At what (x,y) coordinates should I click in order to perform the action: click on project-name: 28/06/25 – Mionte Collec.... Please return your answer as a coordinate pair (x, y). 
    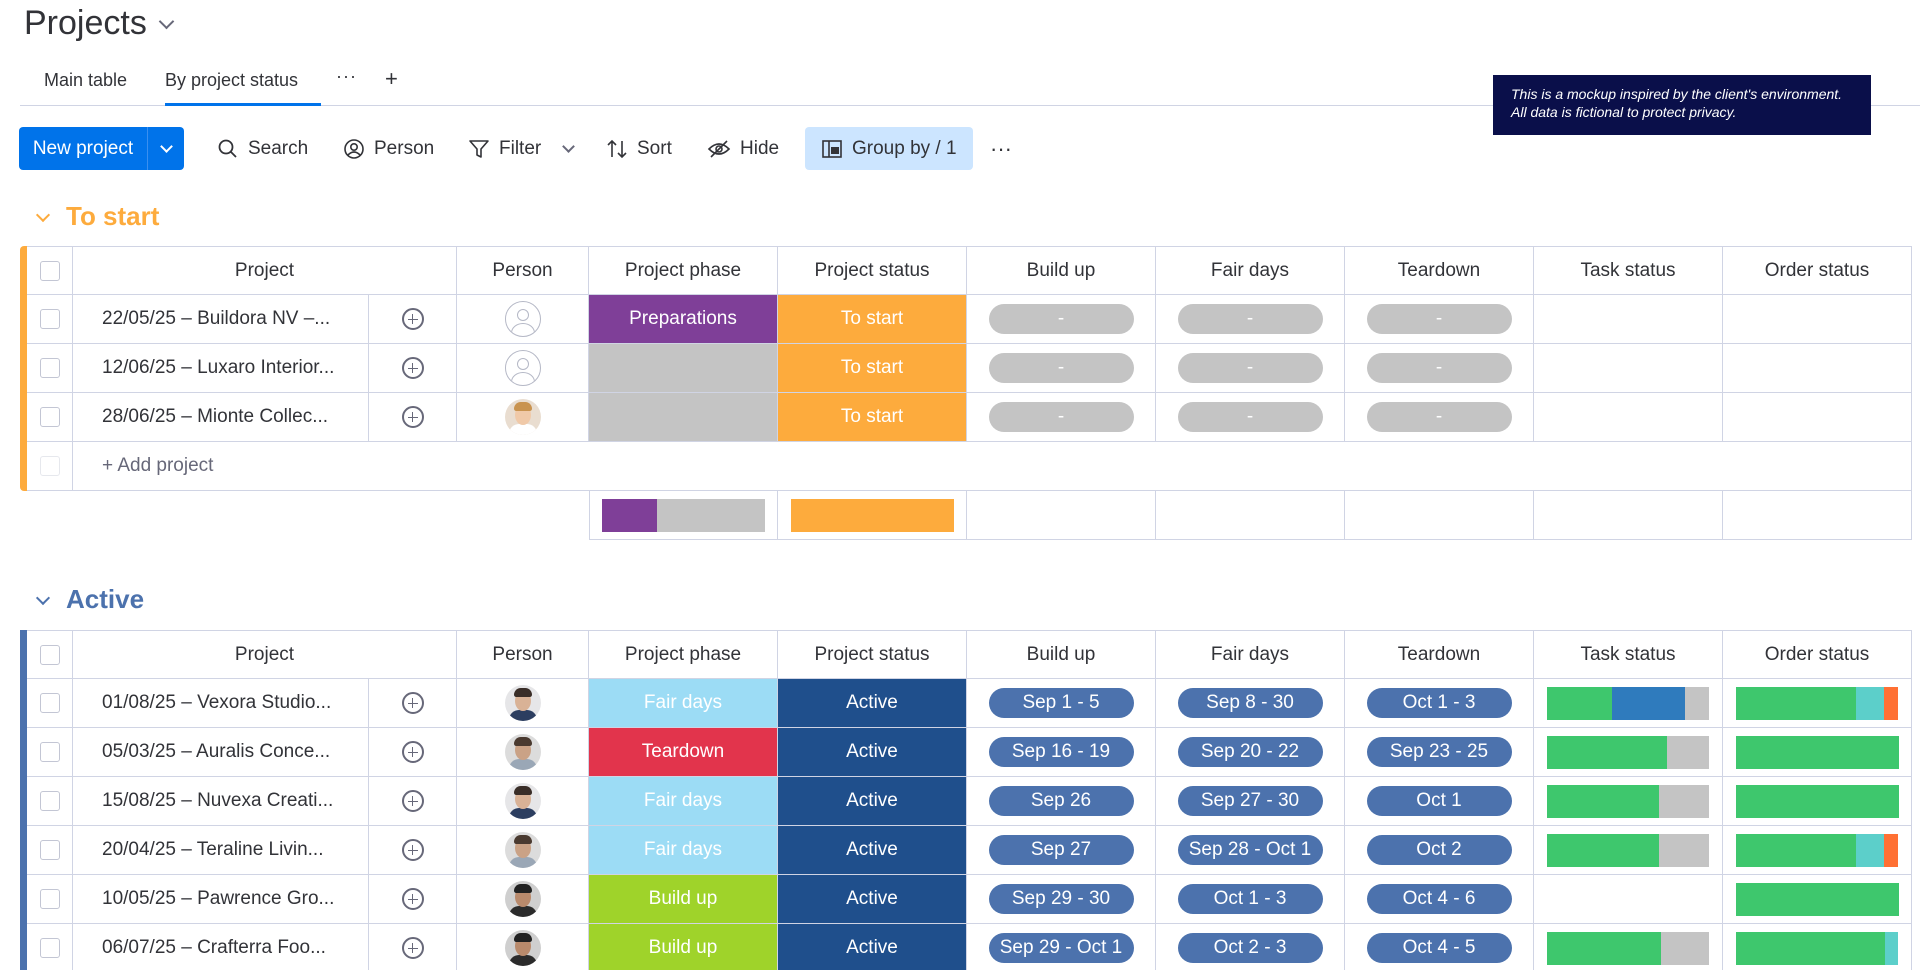
    Looking at the image, I should click on (215, 416).